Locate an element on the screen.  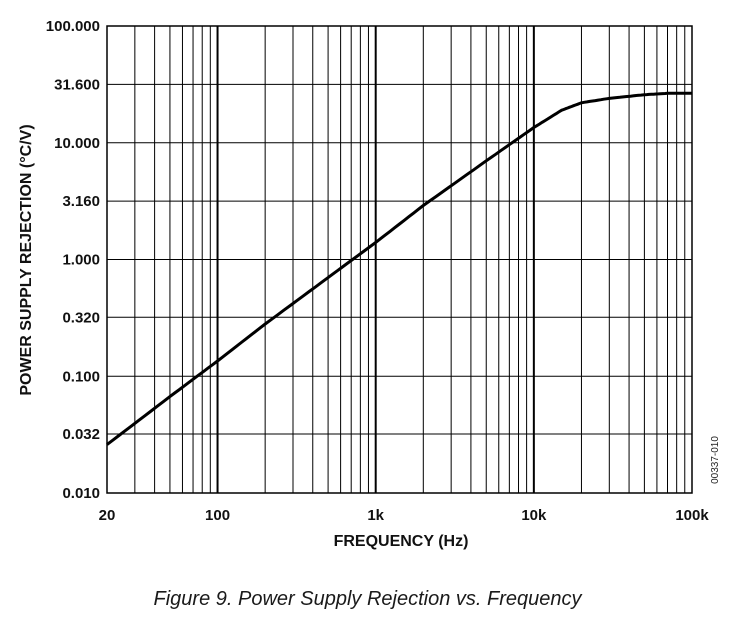
y-axis-title: POWER SUPPLY REJECTION (°C/V) is located at coordinates (26, 259).